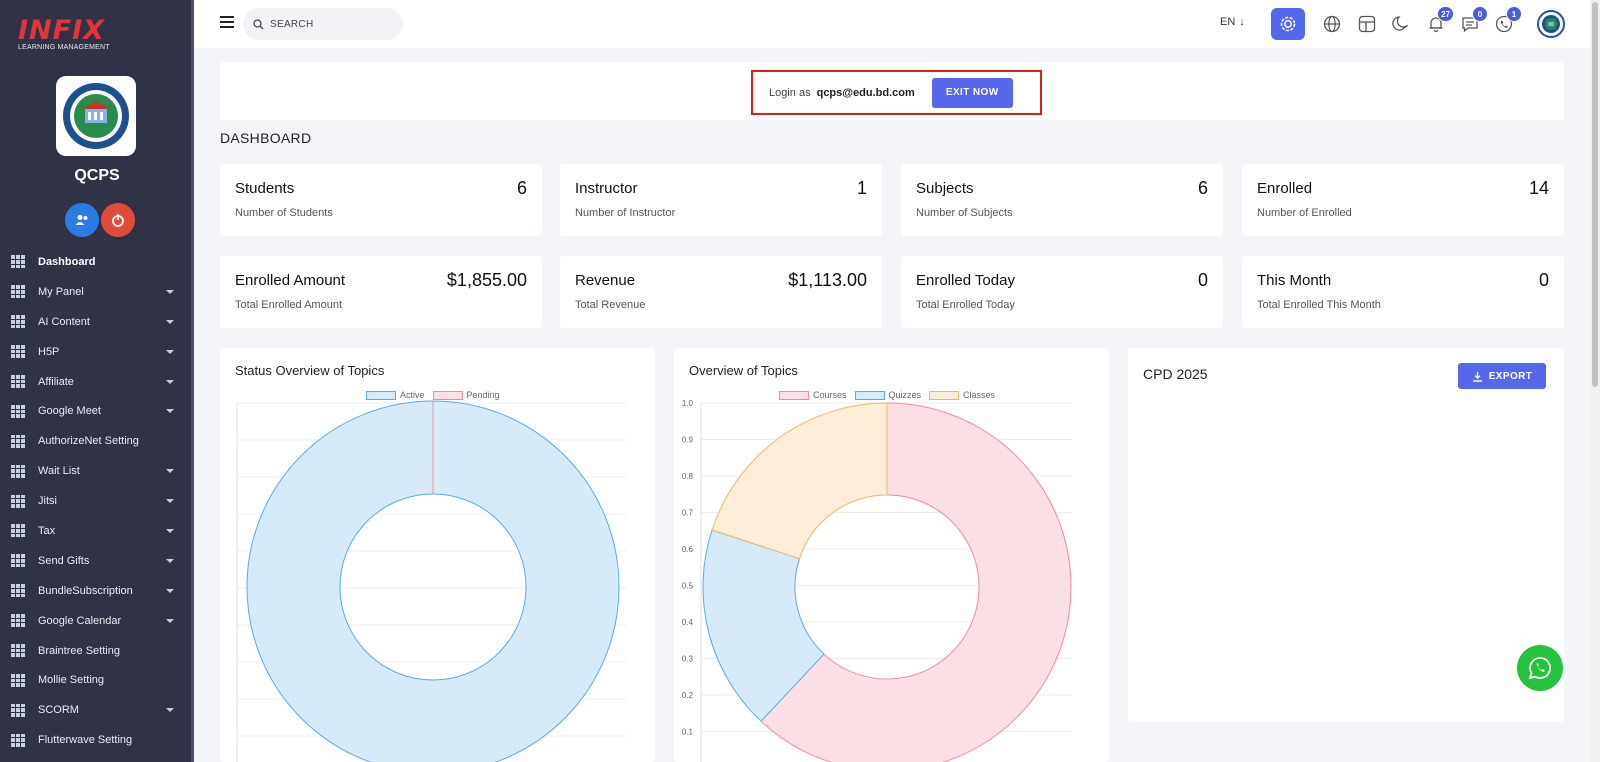 The image size is (1600, 762). What do you see at coordinates (97, 561) in the screenshot?
I see `sidebar-item-send-gifts: Send Gifts` at bounding box center [97, 561].